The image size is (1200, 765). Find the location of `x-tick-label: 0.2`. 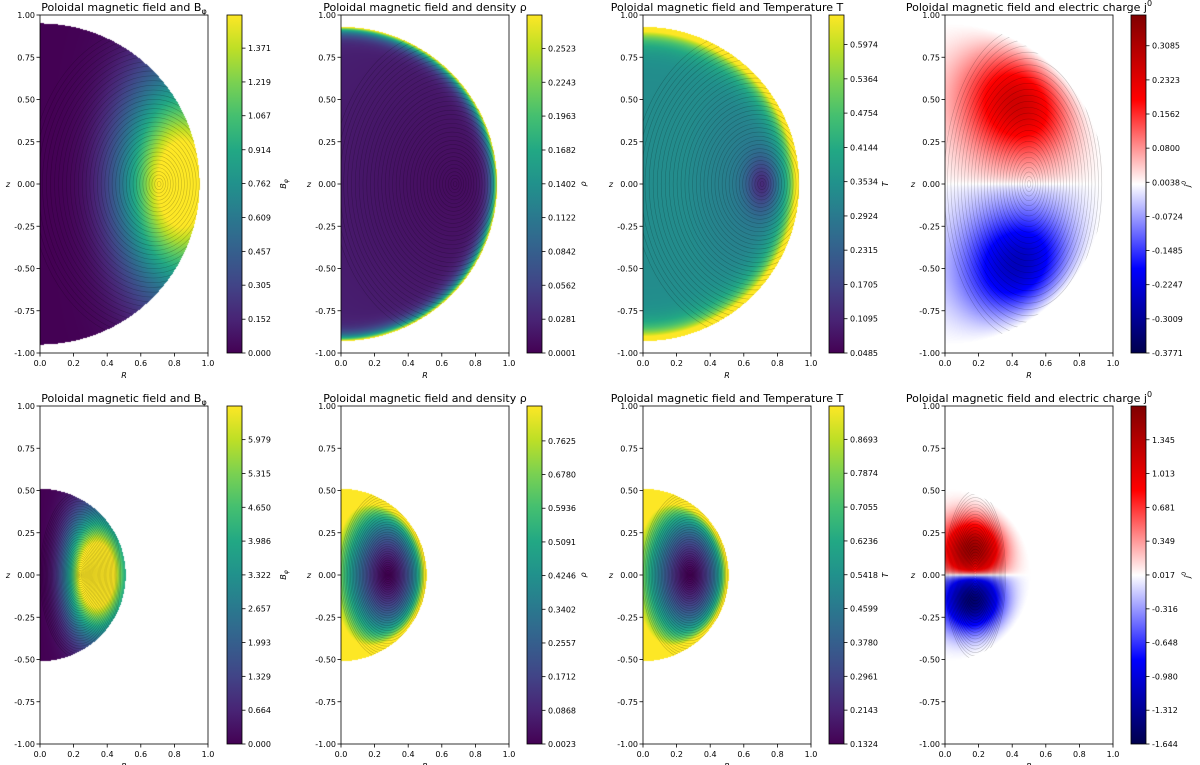

x-tick-label: 0.2 is located at coordinates (374, 363).